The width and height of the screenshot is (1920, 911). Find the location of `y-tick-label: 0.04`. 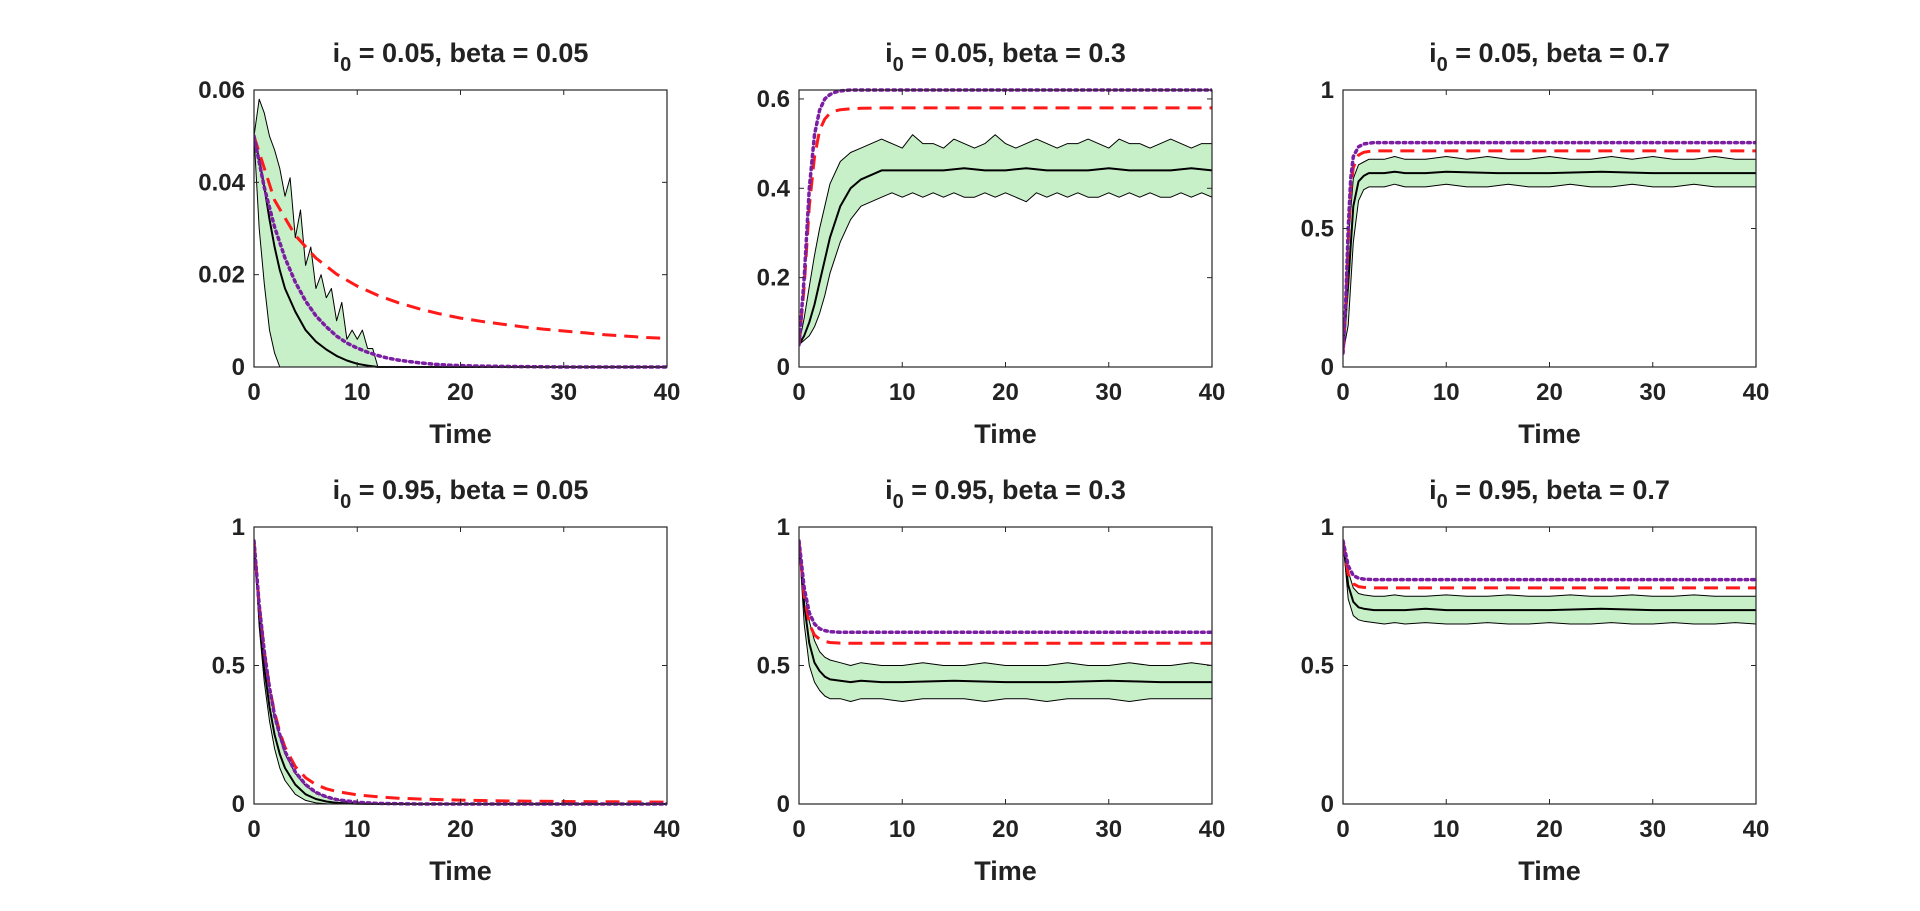

y-tick-label: 0.04 is located at coordinates (221, 182).